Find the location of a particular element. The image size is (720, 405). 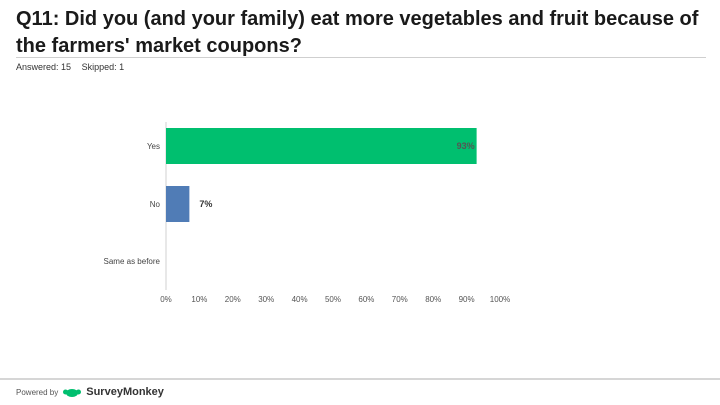

x-tick-label: 0% is located at coordinates (166, 299).